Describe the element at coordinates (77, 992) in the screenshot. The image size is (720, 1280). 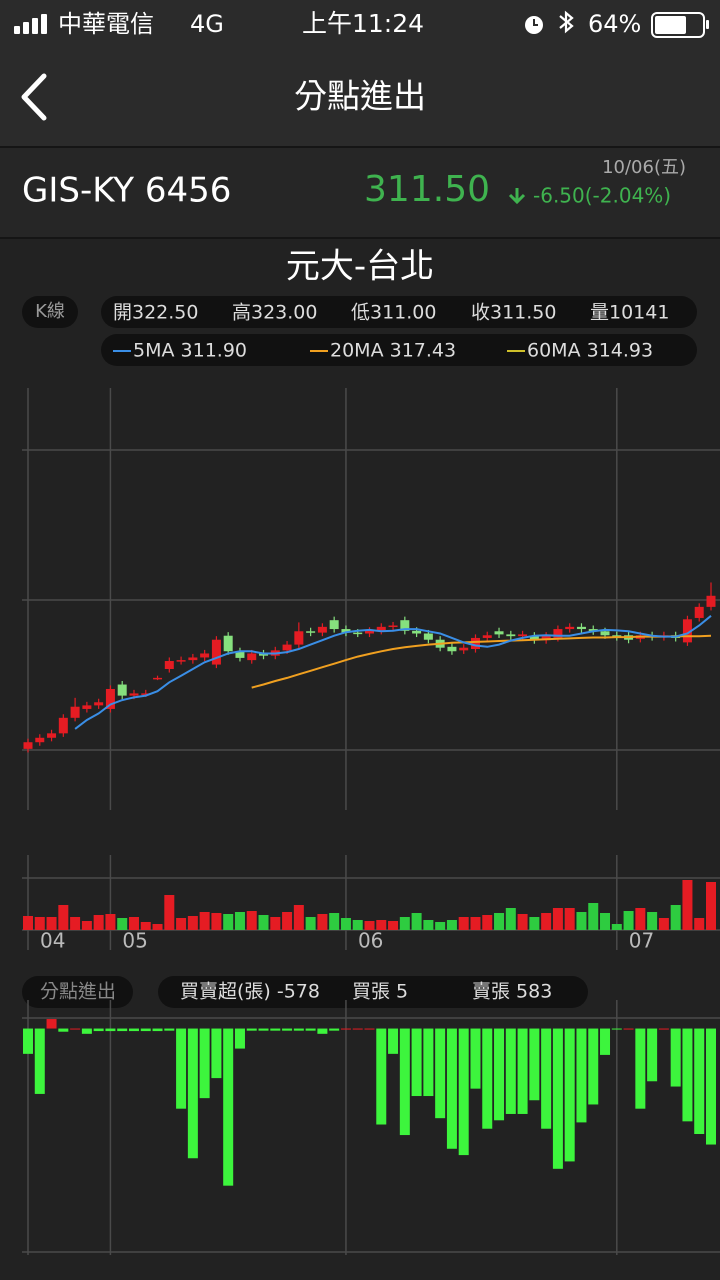
I see `flow-tab` at that location.